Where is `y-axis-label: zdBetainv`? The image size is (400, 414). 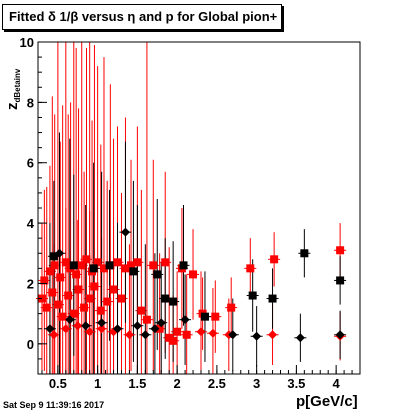
y-axis-label: zdBetainv is located at coordinates (19, 75).